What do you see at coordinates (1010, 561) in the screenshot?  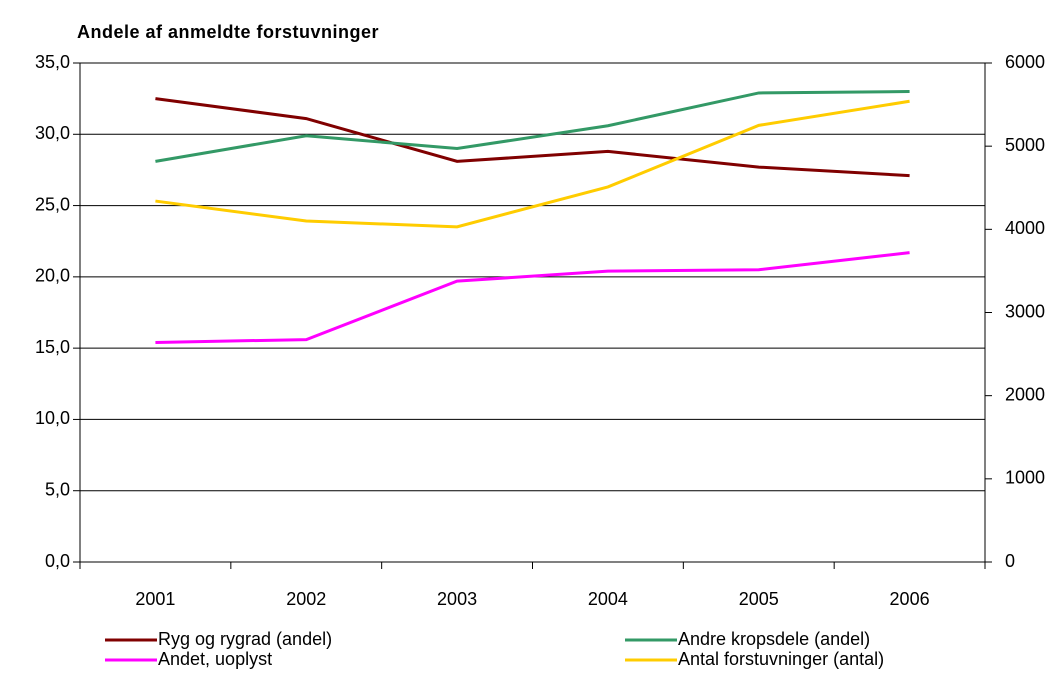 I see `y2-tick-label: 0` at bounding box center [1010, 561].